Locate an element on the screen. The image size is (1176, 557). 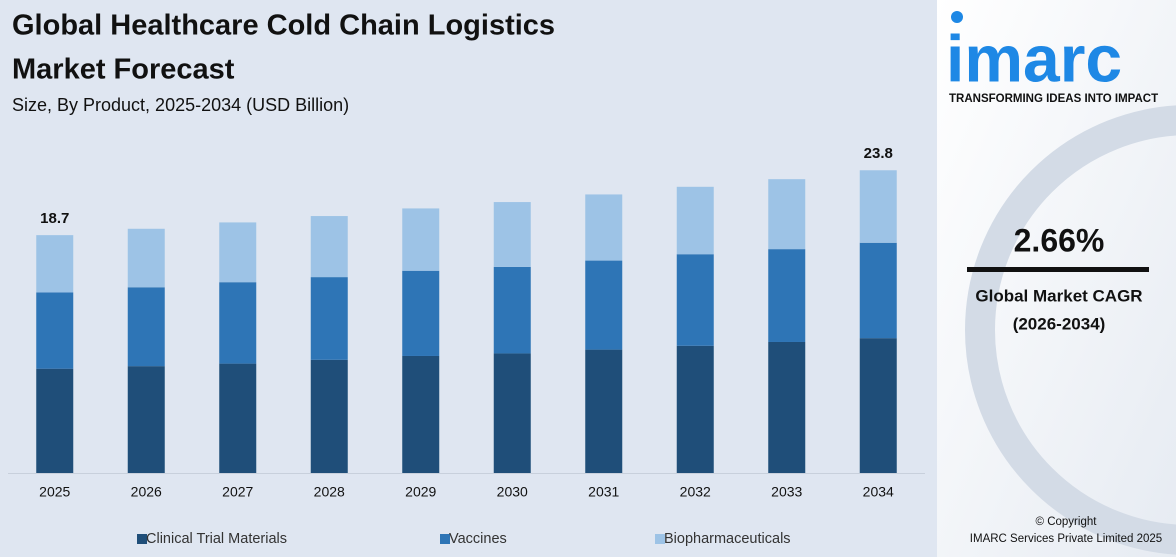
decor is located at coordinates (1070, 330).